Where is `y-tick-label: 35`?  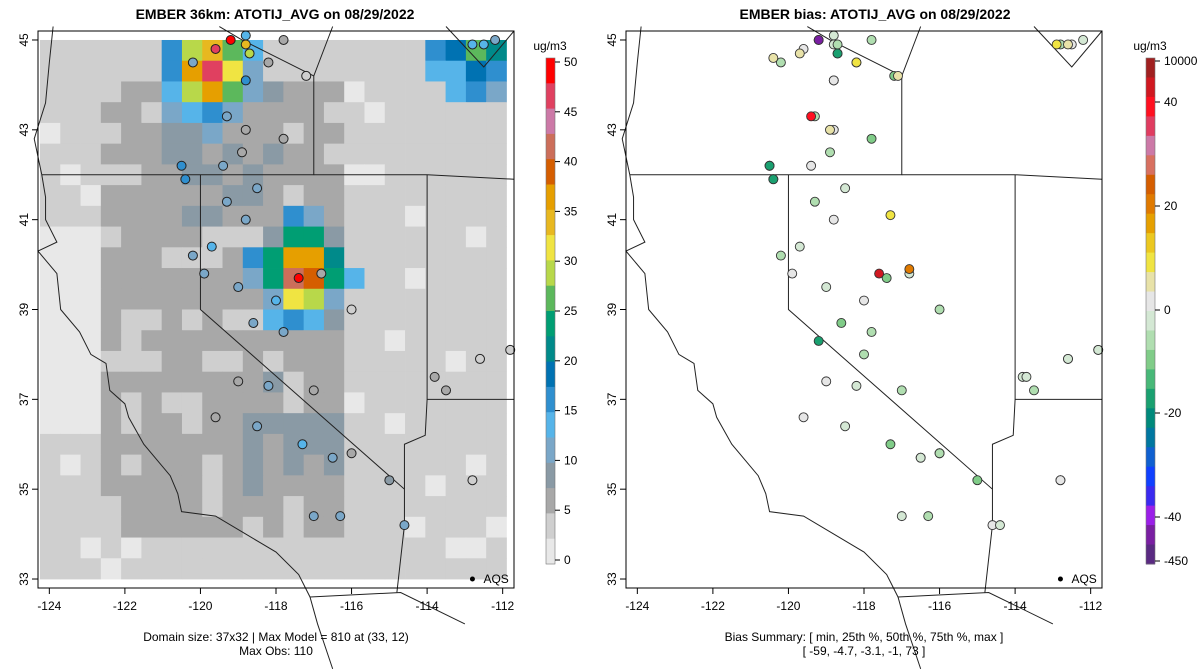 y-tick-label: 35 is located at coordinates (612, 489).